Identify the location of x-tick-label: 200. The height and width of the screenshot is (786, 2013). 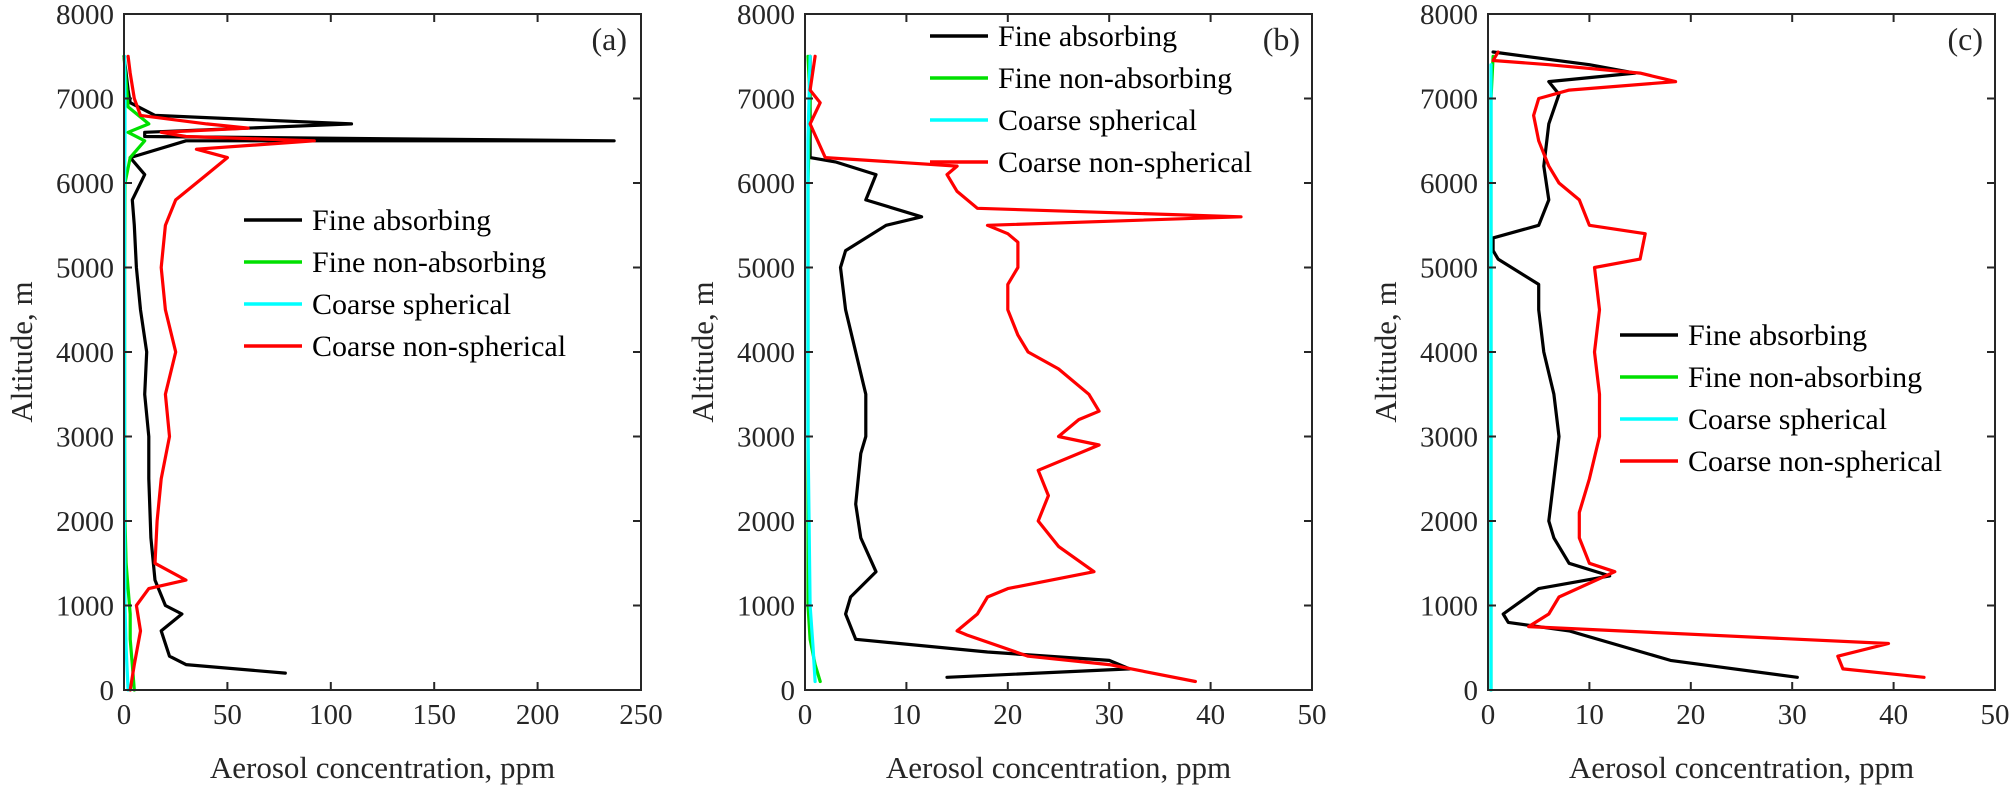
(538, 715).